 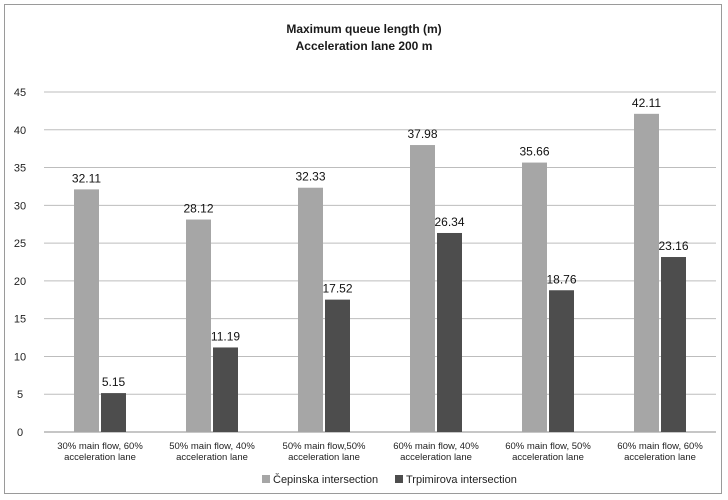 I want to click on category-label: 50% main flow,50%, so click(x=324, y=446).